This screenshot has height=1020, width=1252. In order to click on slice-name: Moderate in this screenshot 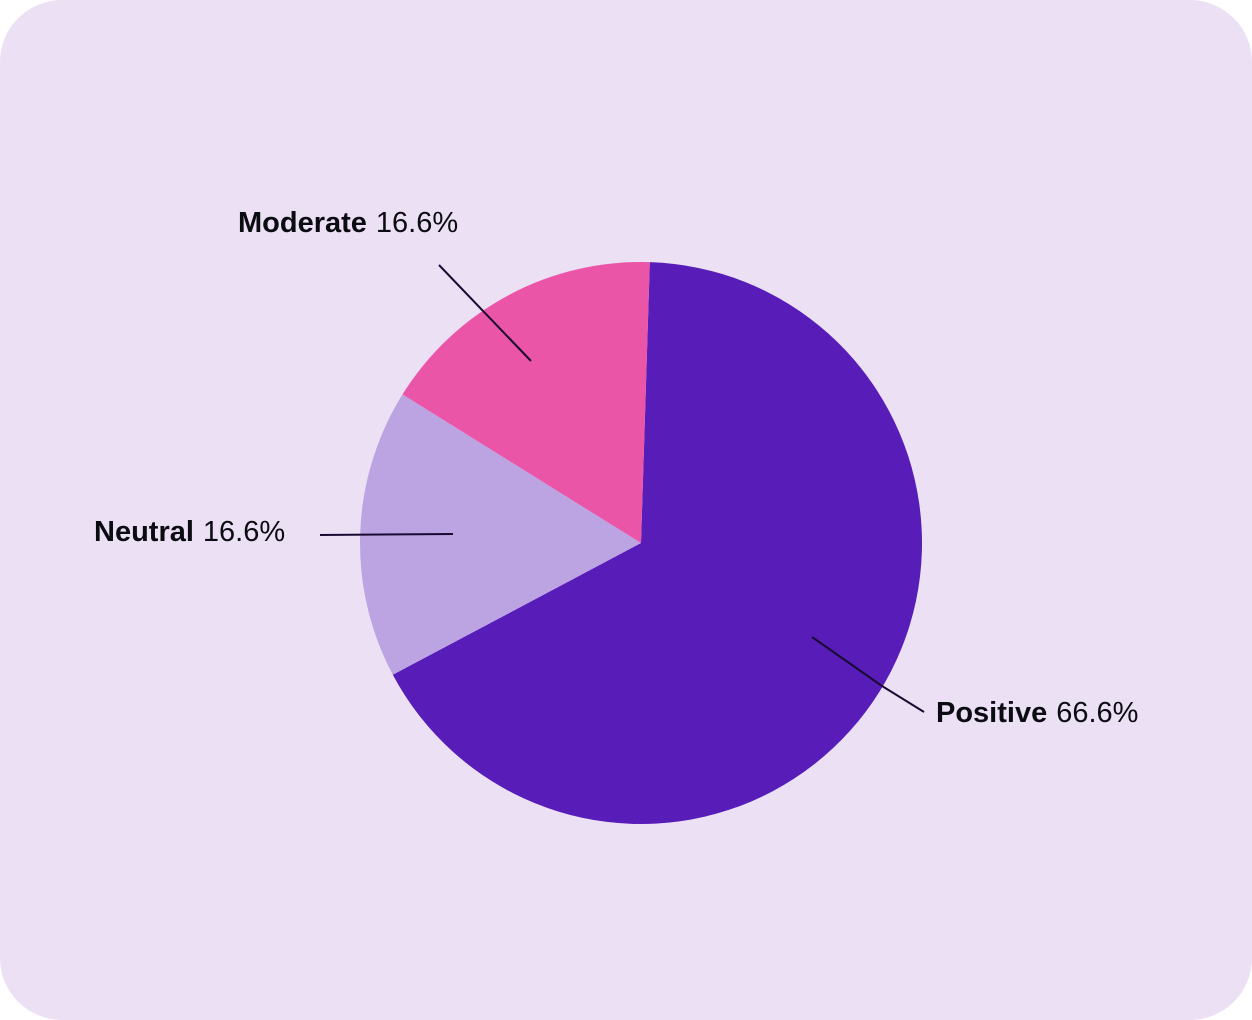, I will do `click(302, 223)`.